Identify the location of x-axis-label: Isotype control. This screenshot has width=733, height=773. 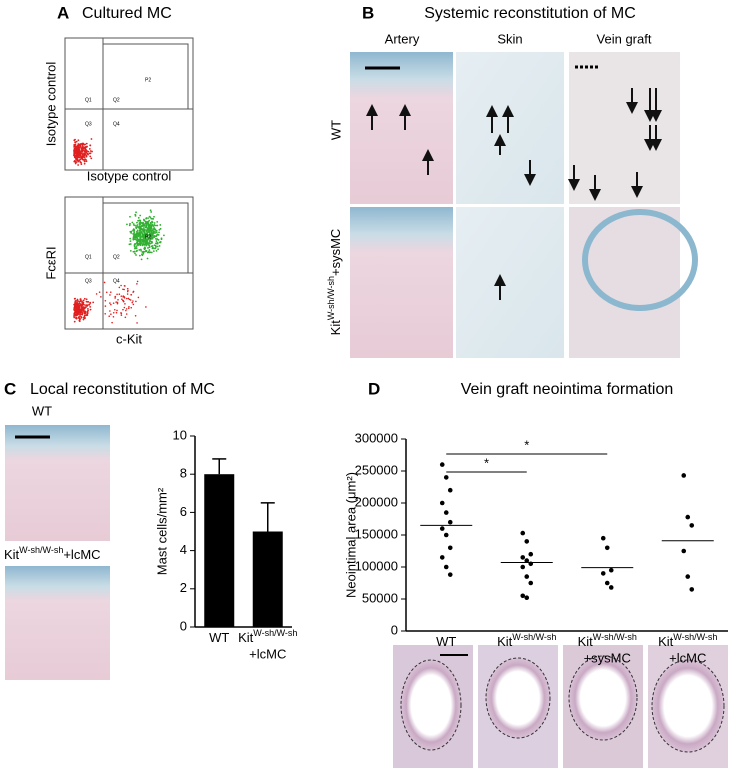
(129, 175).